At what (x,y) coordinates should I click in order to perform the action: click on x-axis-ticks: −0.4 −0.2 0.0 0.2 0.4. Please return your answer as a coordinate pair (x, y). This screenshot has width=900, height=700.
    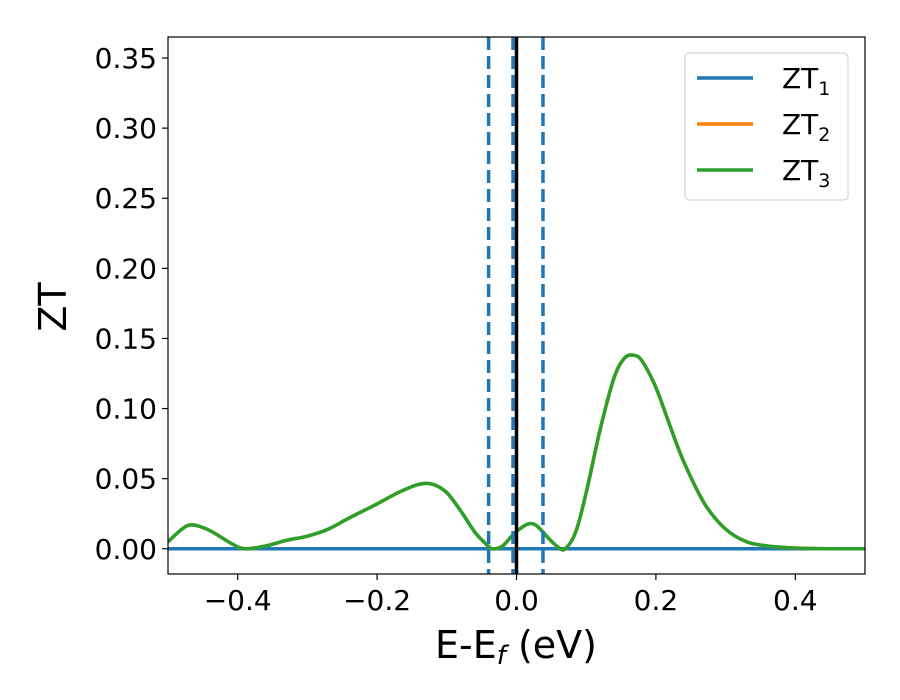
    Looking at the image, I should click on (511, 595).